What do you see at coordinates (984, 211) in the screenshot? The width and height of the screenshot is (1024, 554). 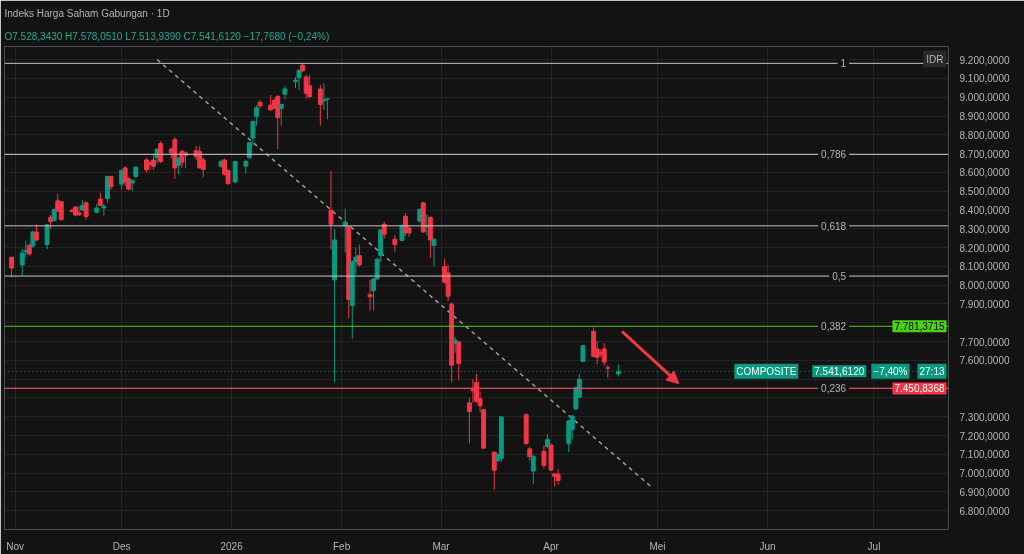 I see `y-tick-label: 8.400,0000` at bounding box center [984, 211].